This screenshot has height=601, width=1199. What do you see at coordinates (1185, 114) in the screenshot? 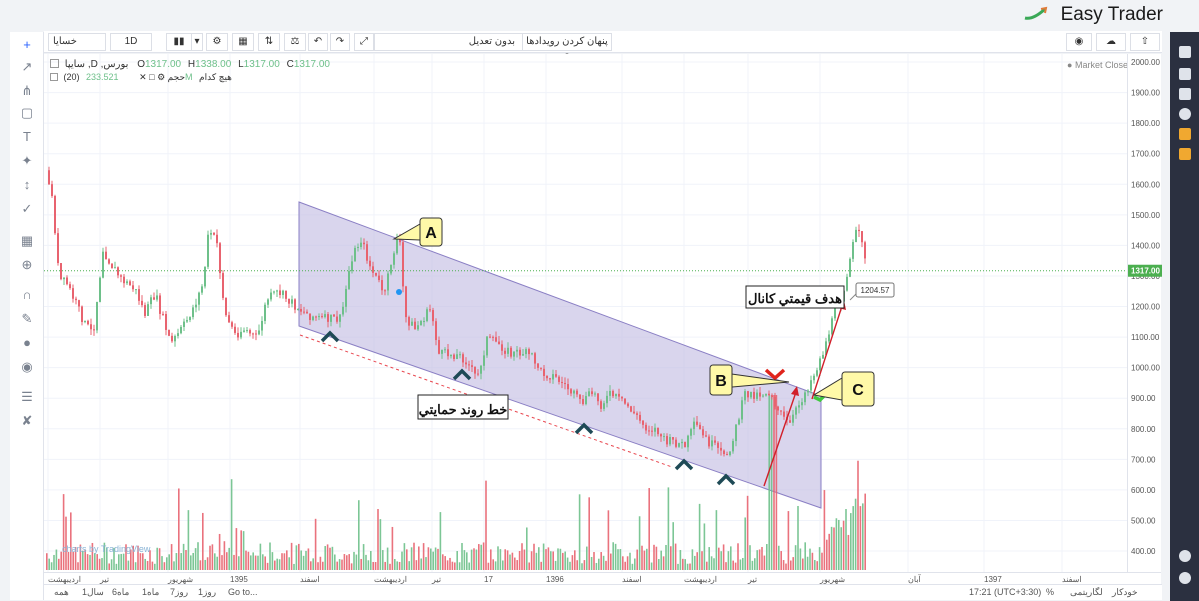
I see `globe-icon` at bounding box center [1185, 114].